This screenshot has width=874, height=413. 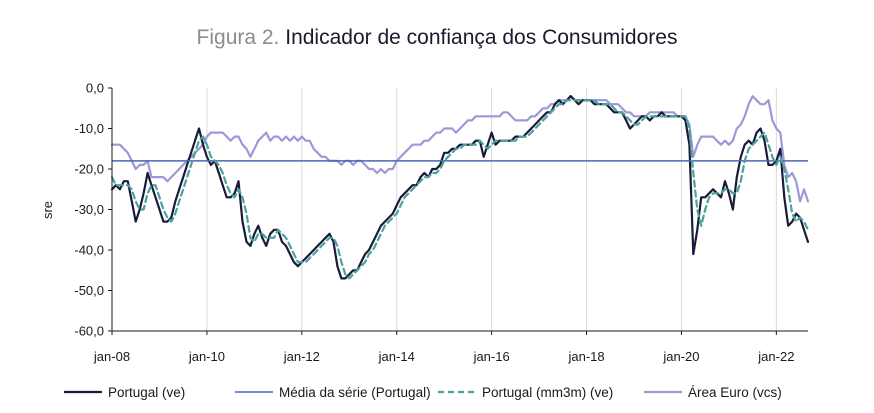 I want to click on legend-portugal: Portugal (ve), so click(x=124, y=392).